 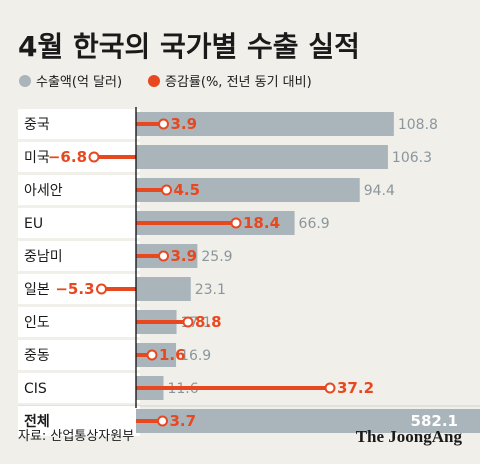 What do you see at coordinates (238, 82) in the screenshot?
I see `legend-label-growth: 증감률(%, 전년 동기 대비)` at bounding box center [238, 82].